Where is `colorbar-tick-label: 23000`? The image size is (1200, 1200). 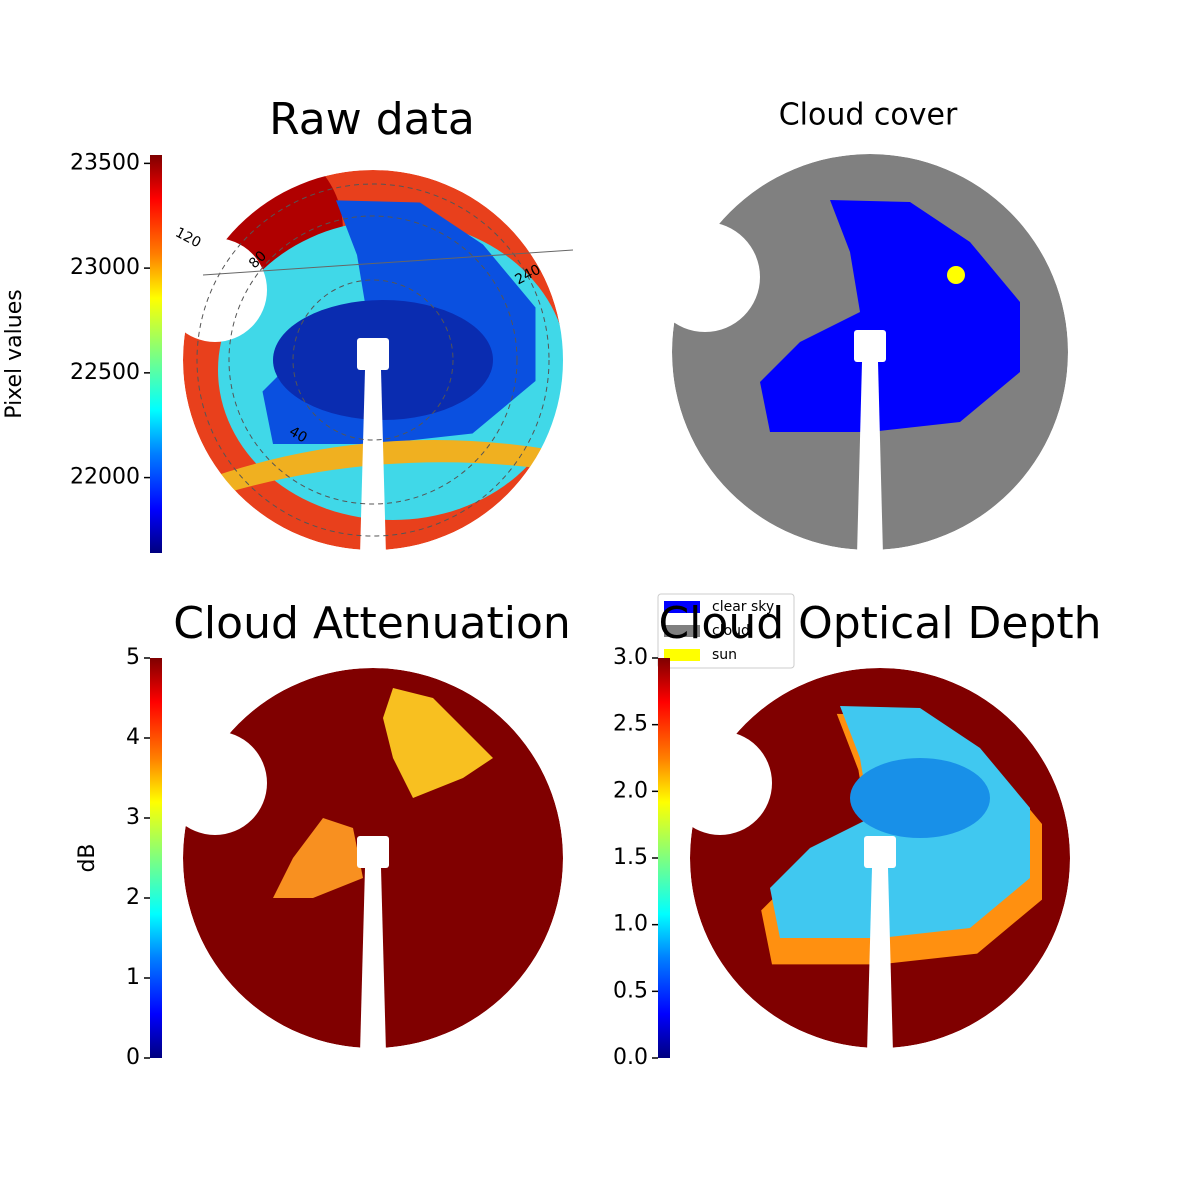 colorbar-tick-label: 23000 is located at coordinates (105, 267).